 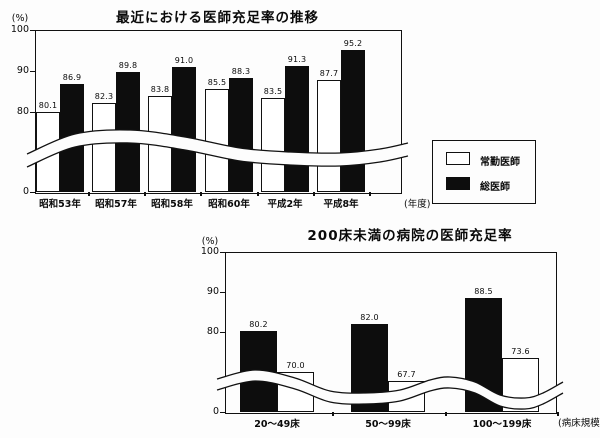 What do you see at coordinates (48, 105) in the screenshot?
I see `value-label: 80.1` at bounding box center [48, 105].